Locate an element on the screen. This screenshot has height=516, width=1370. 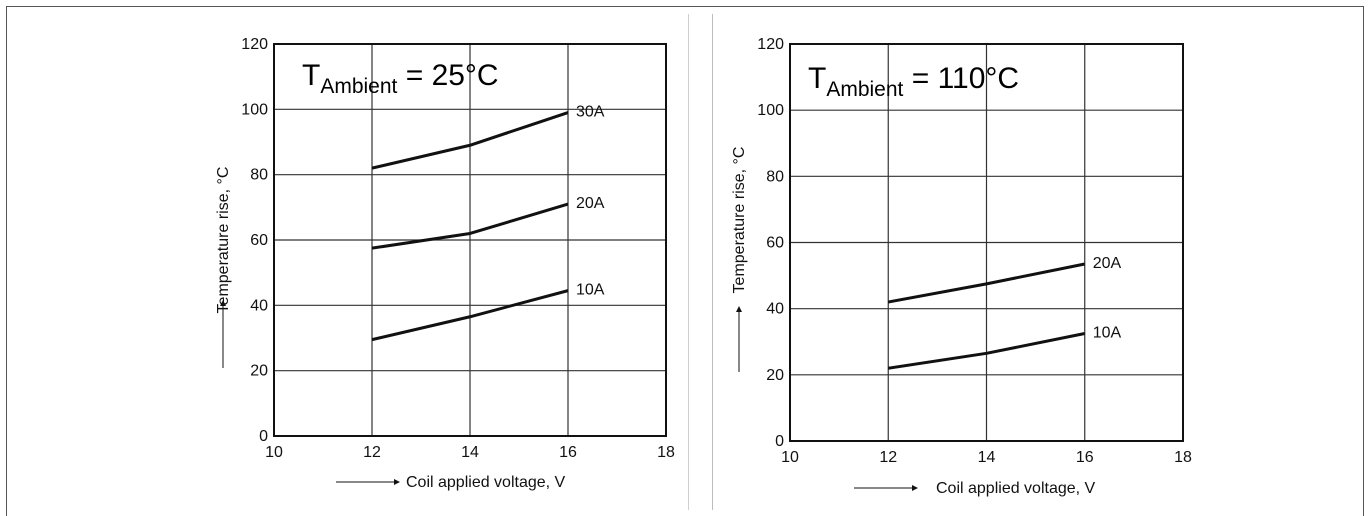
series-line-30A is located at coordinates (470, 140).